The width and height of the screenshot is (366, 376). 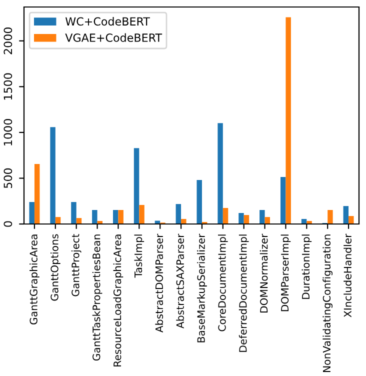 I want to click on x-tick-label: AbstractSAXParser, so click(x=180, y=281).